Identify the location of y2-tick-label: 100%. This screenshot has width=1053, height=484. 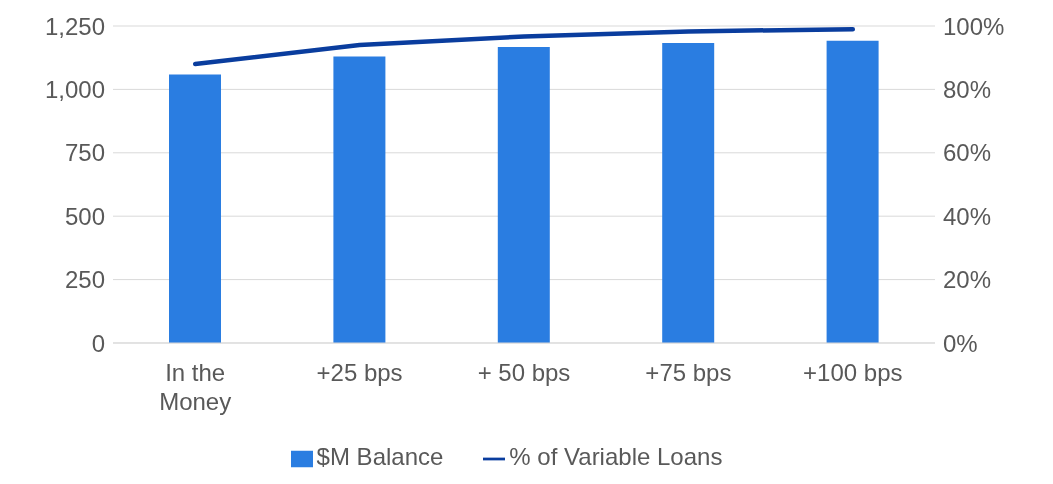
(974, 26).